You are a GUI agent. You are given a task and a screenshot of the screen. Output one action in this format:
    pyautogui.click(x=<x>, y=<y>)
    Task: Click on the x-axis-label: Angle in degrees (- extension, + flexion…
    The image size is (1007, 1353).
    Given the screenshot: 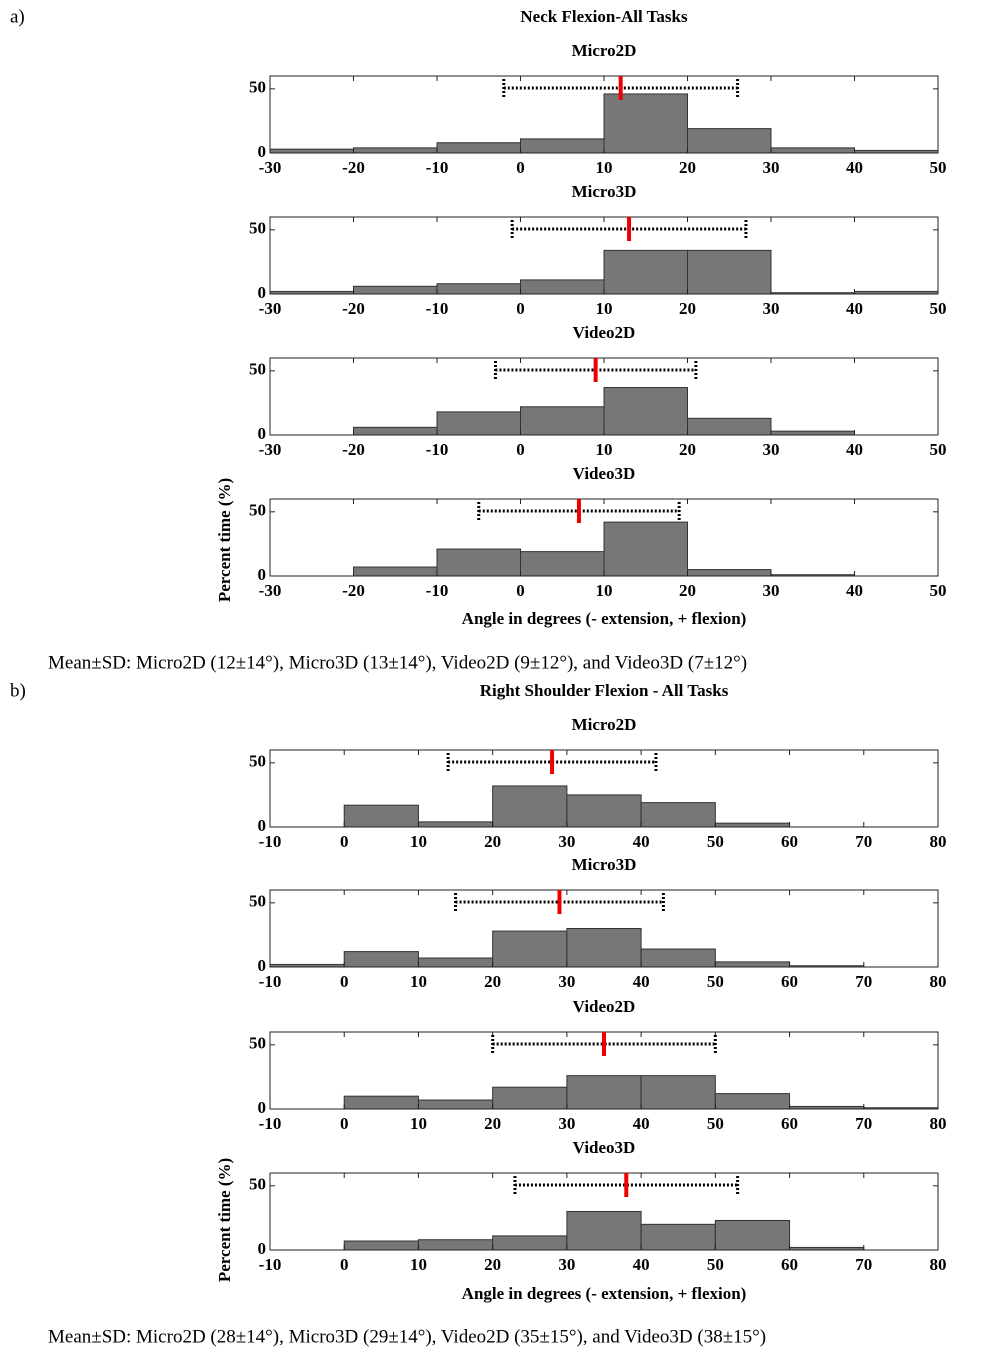 What is the action you would take?
    pyautogui.click(x=604, y=618)
    